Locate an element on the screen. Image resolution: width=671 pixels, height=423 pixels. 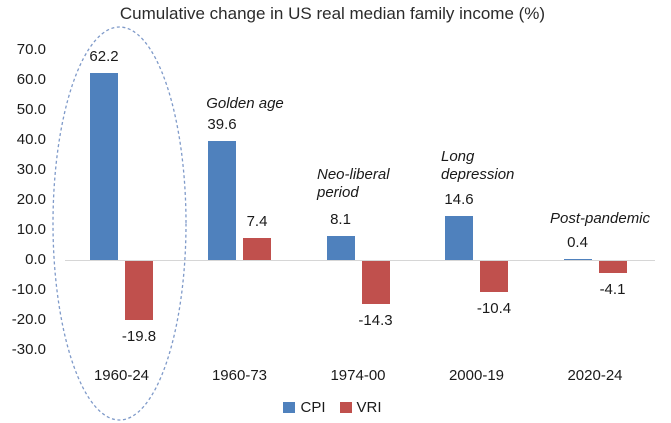
legend-label: CPI is located at coordinates (313, 407).